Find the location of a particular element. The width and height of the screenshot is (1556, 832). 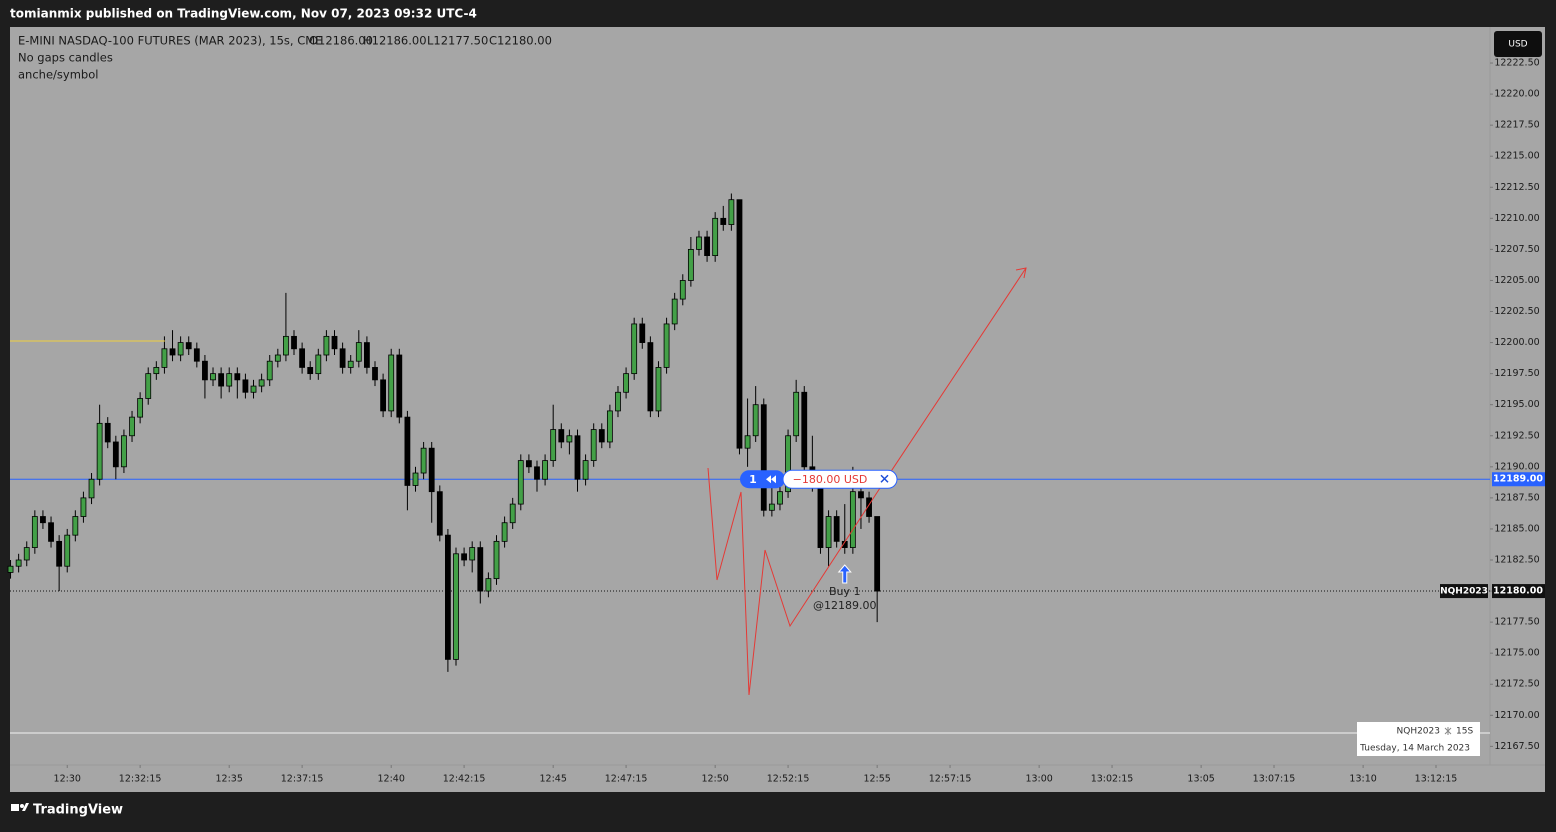

last-price-label: 12180.00 is located at coordinates (1518, 591).